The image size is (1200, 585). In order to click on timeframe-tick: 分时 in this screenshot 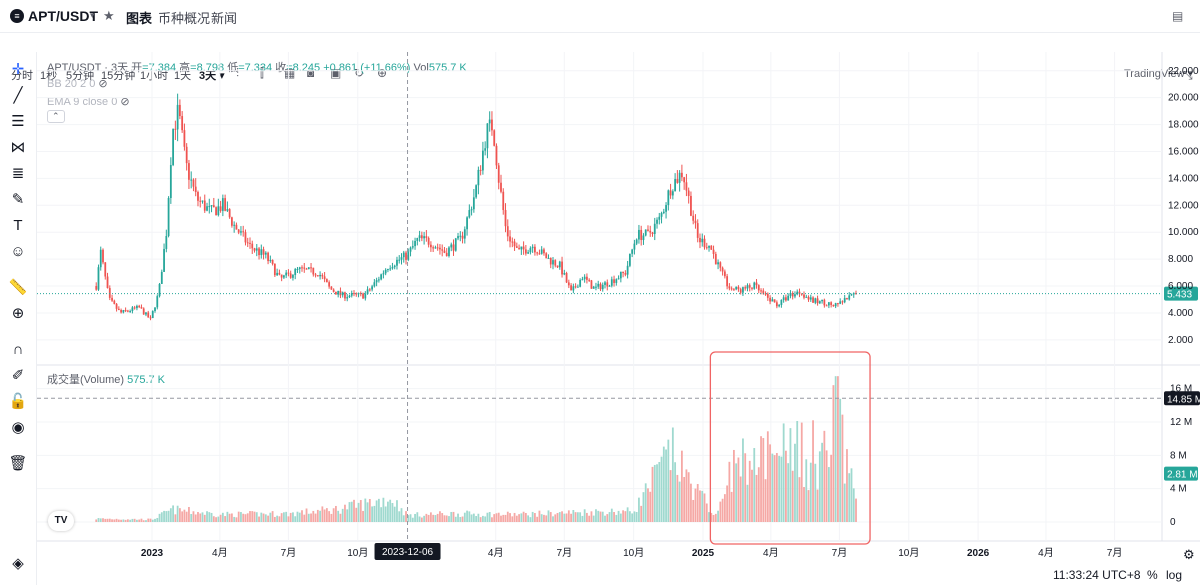, I will do `click(22, 76)`.